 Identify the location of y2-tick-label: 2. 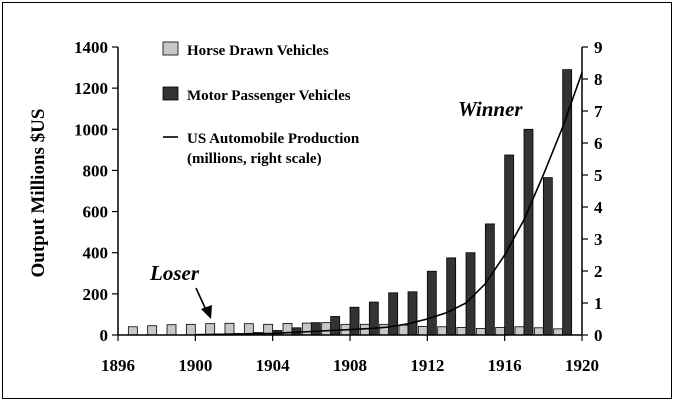
(598, 271).